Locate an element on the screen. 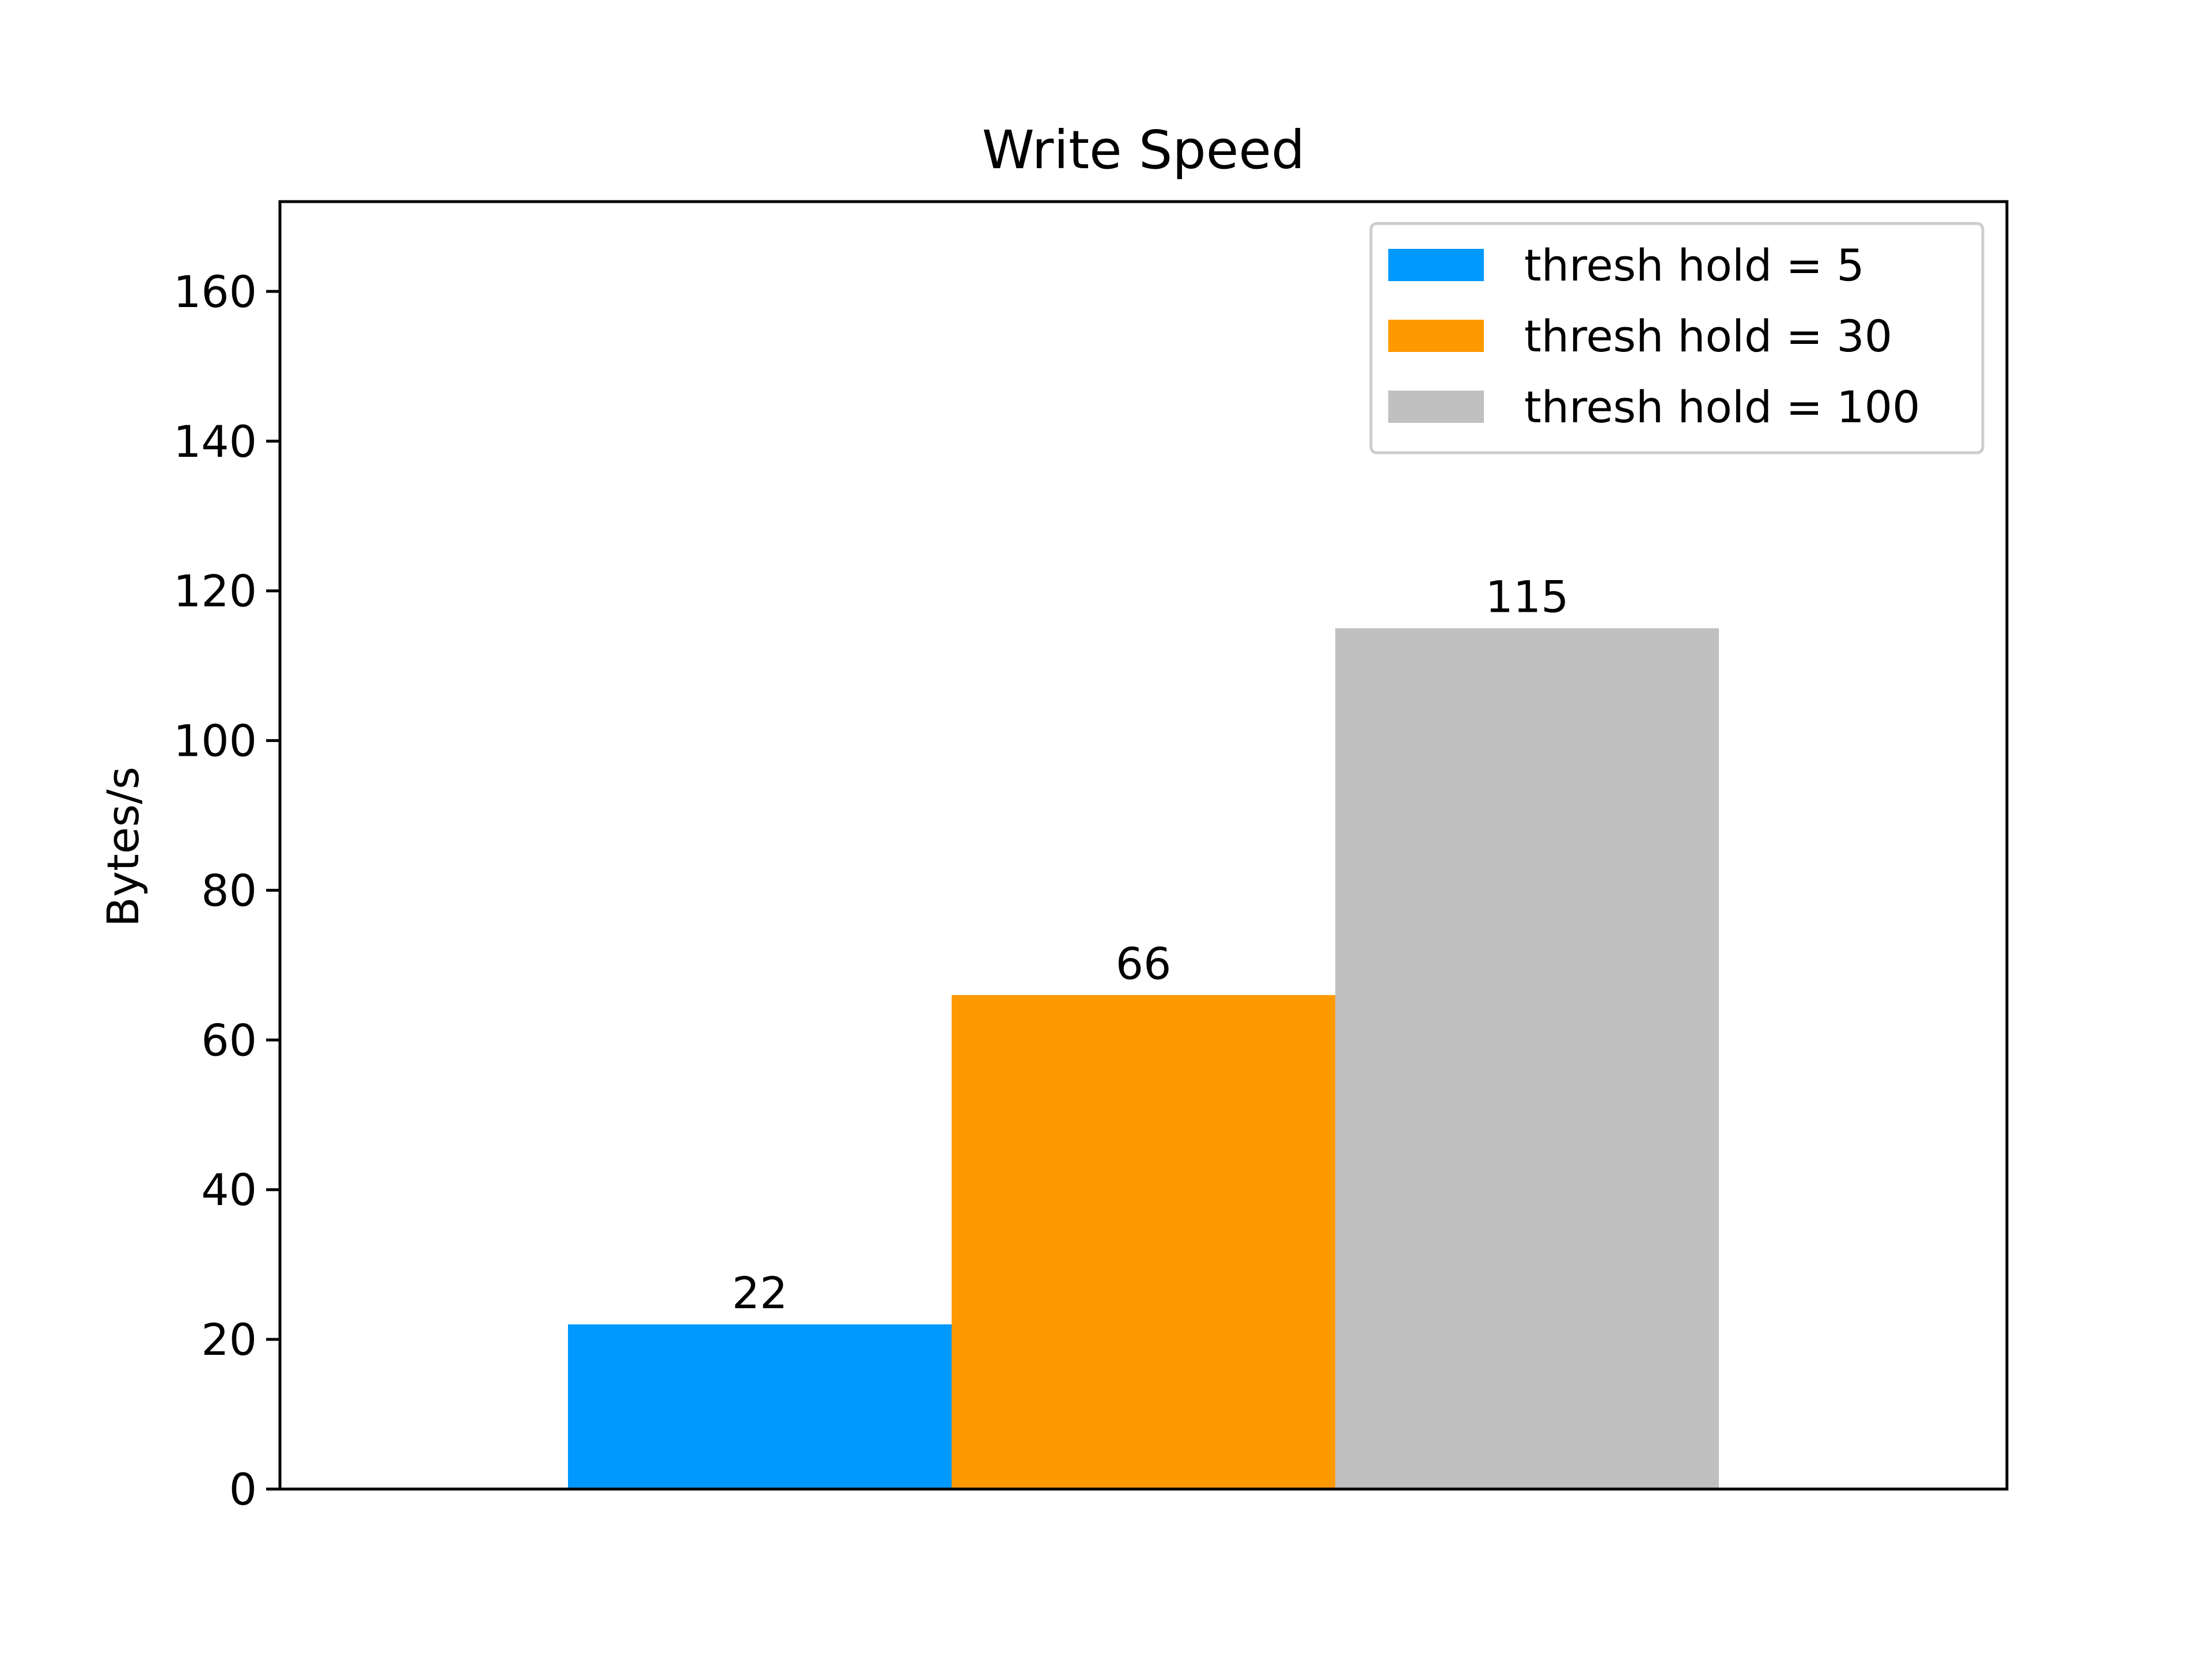 This screenshot has width=2212, height=1659. y-axis-label: Bytes/s is located at coordinates (123, 847).